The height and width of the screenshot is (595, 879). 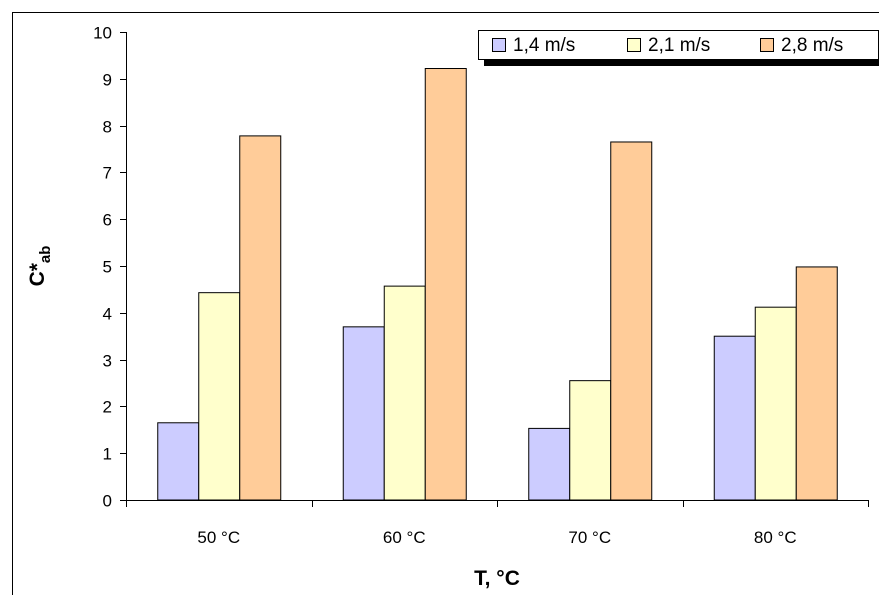 I want to click on y-tick-label: 9, so click(x=107, y=80).